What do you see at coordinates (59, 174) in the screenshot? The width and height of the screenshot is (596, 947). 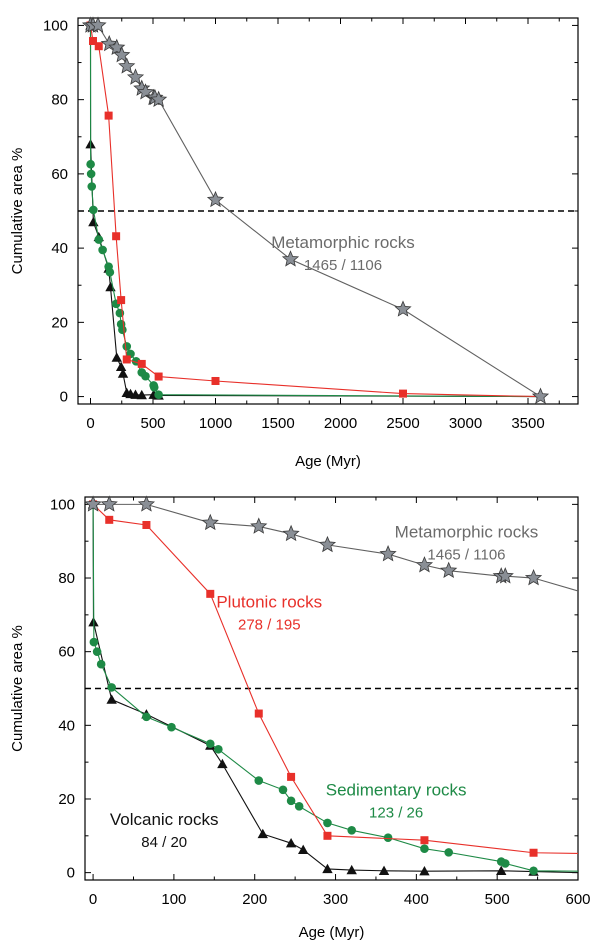 I see `y-tick-label: 60` at bounding box center [59, 174].